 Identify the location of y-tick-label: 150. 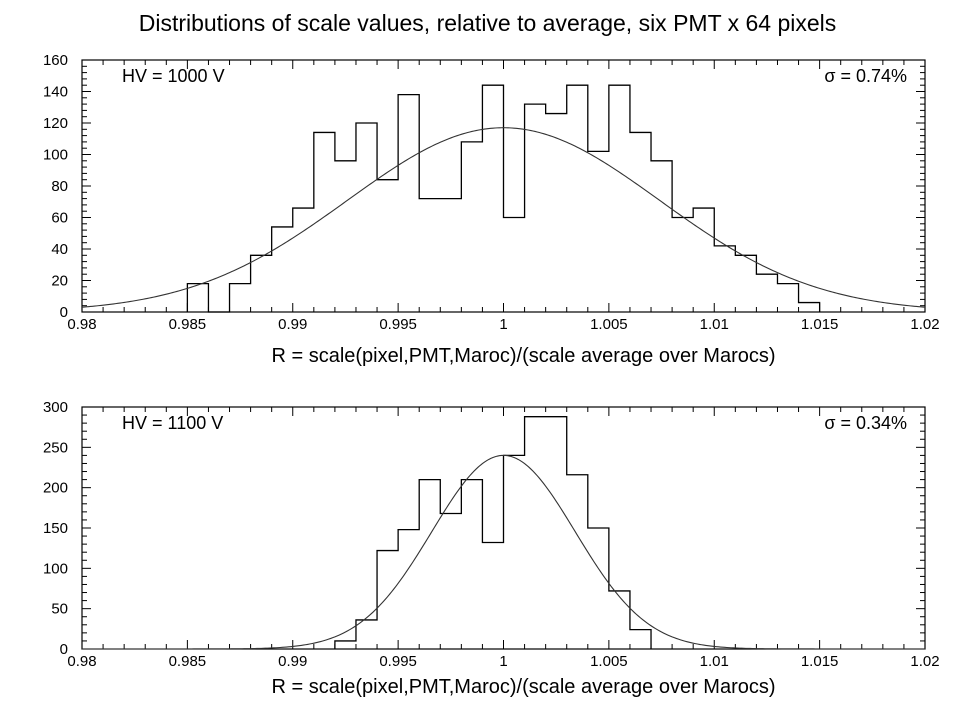
(55, 528).